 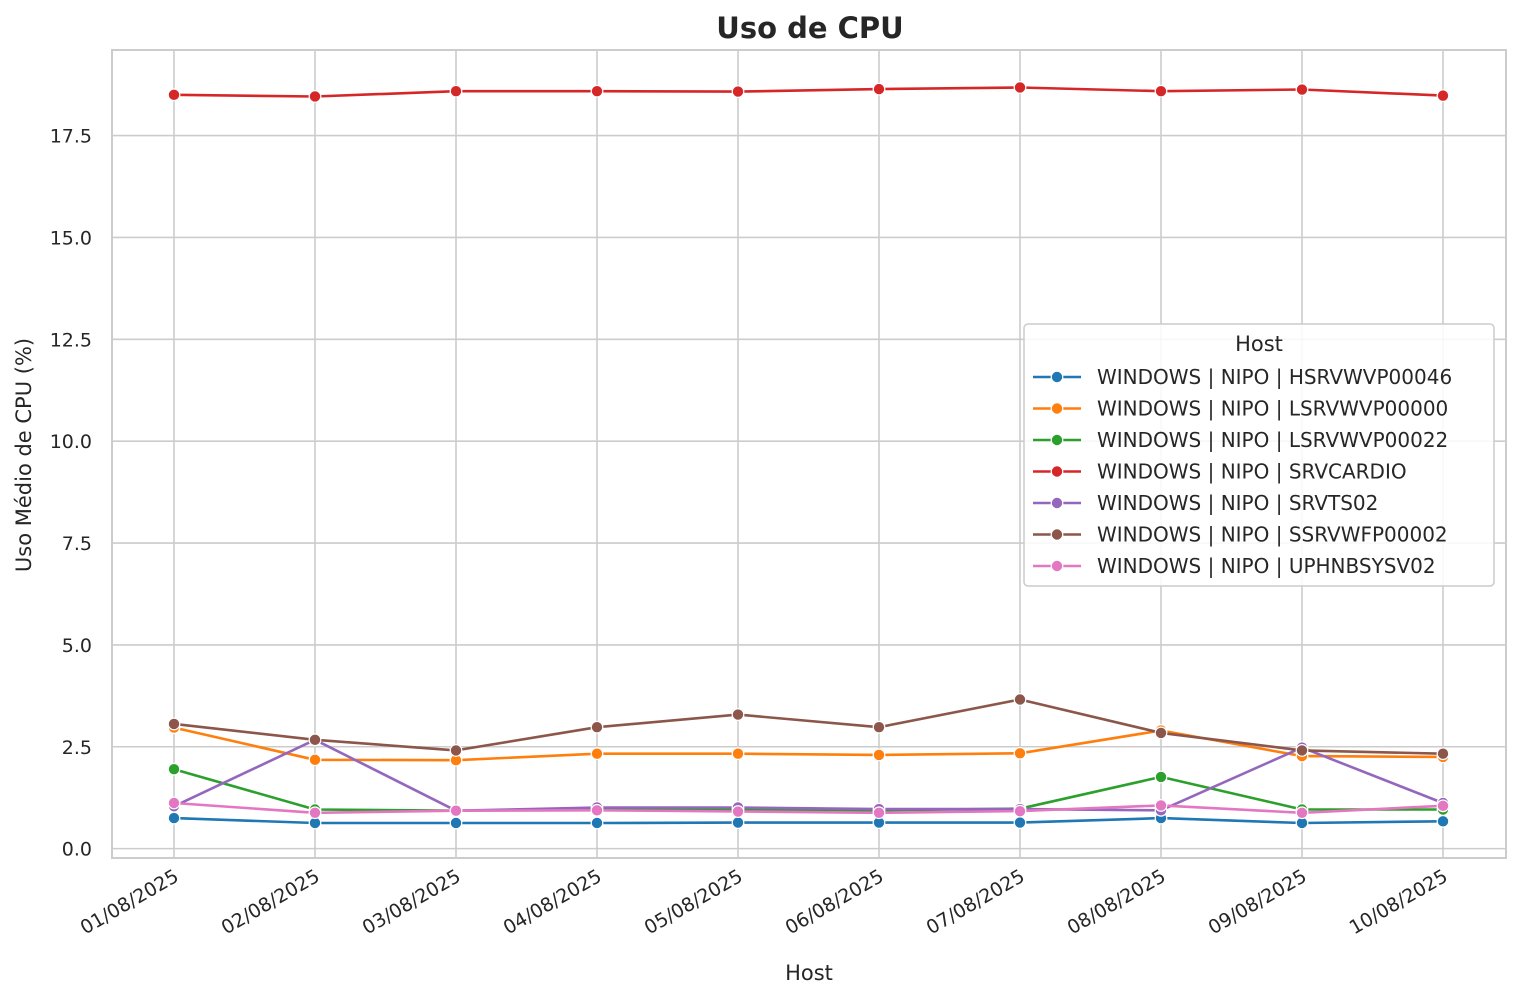 I want to click on legend-label: WINDOWS | NIPO | LSRVWVP00022, so click(x=1272, y=440).